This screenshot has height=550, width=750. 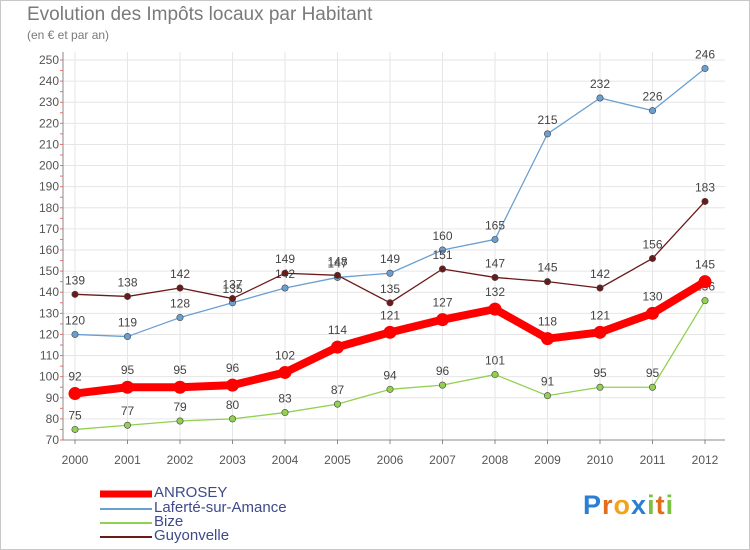 I want to click on x-tick-label: 2012, so click(x=705, y=460).